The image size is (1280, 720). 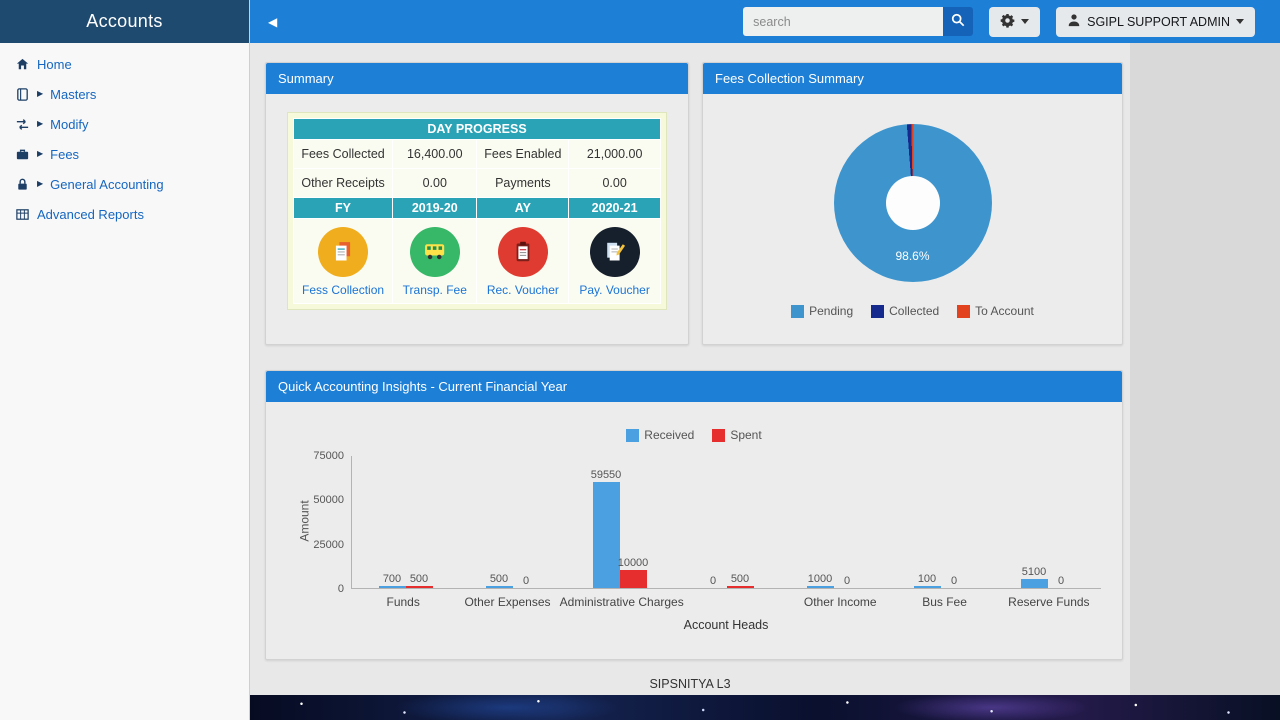 What do you see at coordinates (273, 21) in the screenshot?
I see `sidebar-collapse-button: ◀` at bounding box center [273, 21].